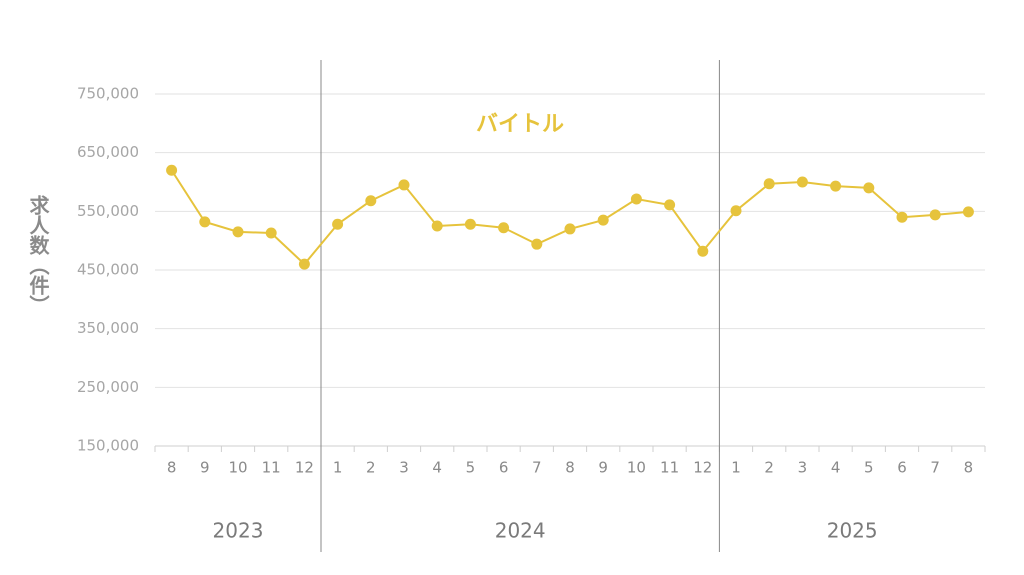 The height and width of the screenshot is (575, 1024). What do you see at coordinates (852, 531) in the screenshot?
I see `year-label: 2025` at bounding box center [852, 531].